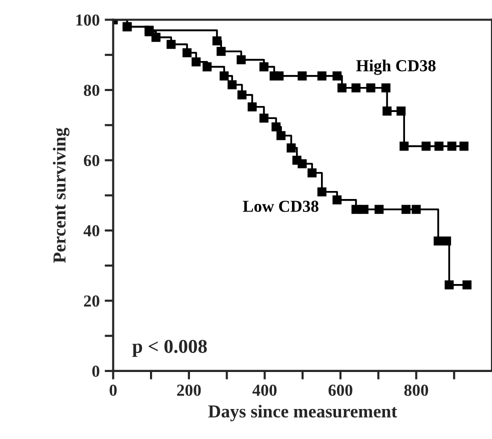 Image resolution: width=492 pixels, height=439 pixels. Describe the element at coordinates (280, 206) in the screenshot. I see `series-label: Low CD38` at that location.